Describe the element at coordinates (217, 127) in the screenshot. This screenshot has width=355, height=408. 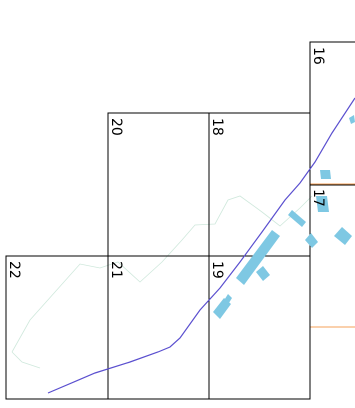
I see `tile-label-18: 18` at that location.